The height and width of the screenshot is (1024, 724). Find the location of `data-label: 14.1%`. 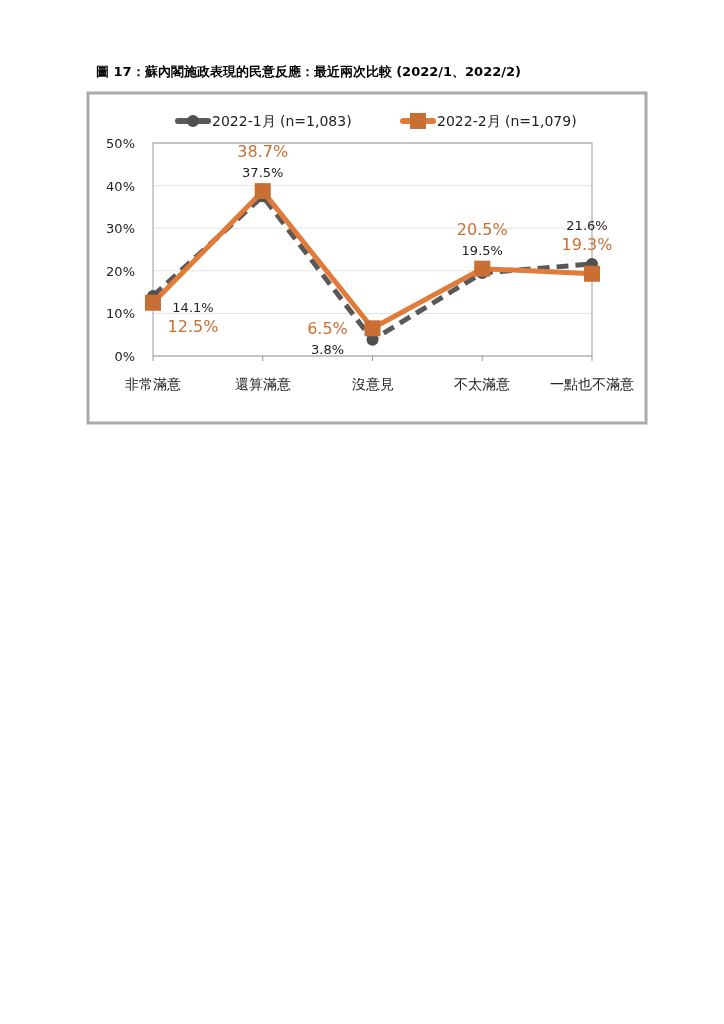

data-label: 14.1% is located at coordinates (193, 307).